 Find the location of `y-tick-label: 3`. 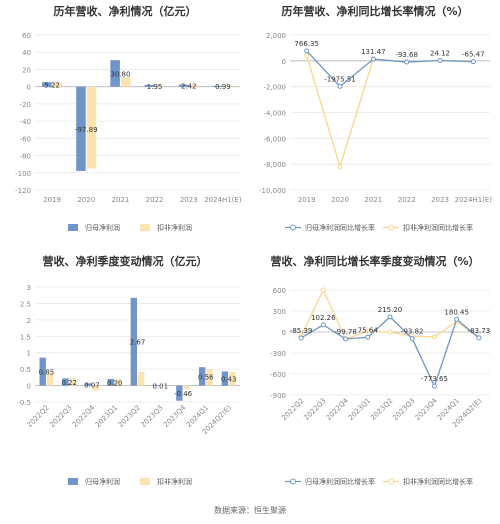

y-tick-label: 3 is located at coordinates (29, 288).